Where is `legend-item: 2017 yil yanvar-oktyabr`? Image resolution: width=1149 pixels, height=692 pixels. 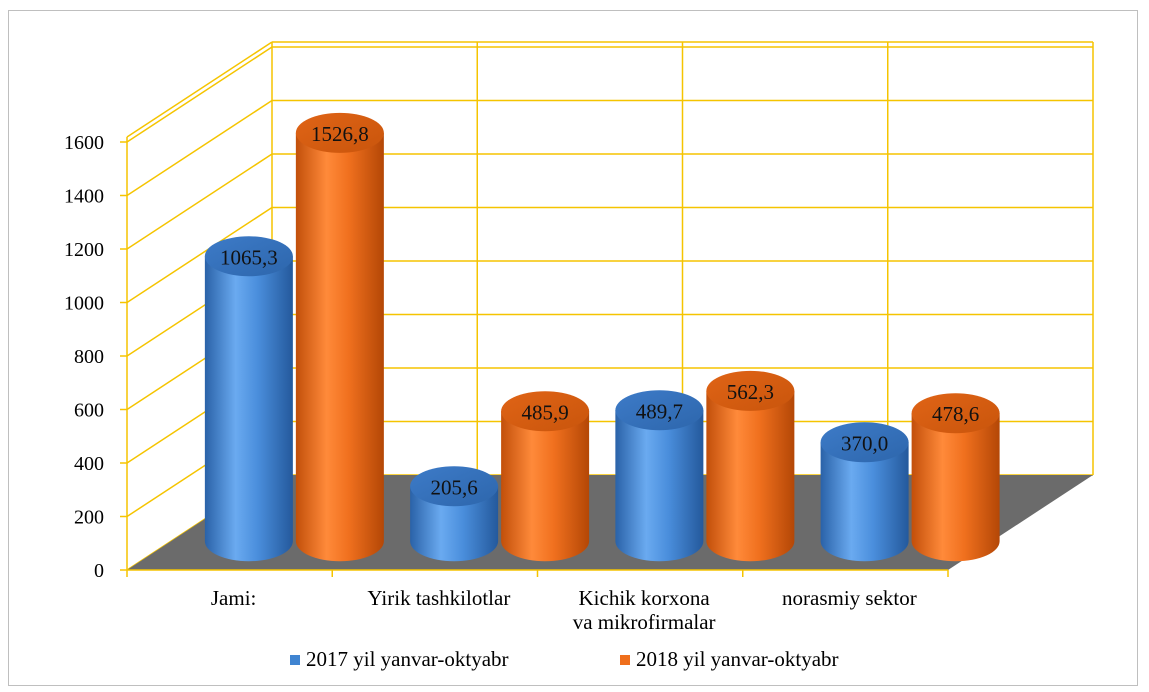
legend-item: 2017 yil yanvar-oktyabr is located at coordinates (399, 659).